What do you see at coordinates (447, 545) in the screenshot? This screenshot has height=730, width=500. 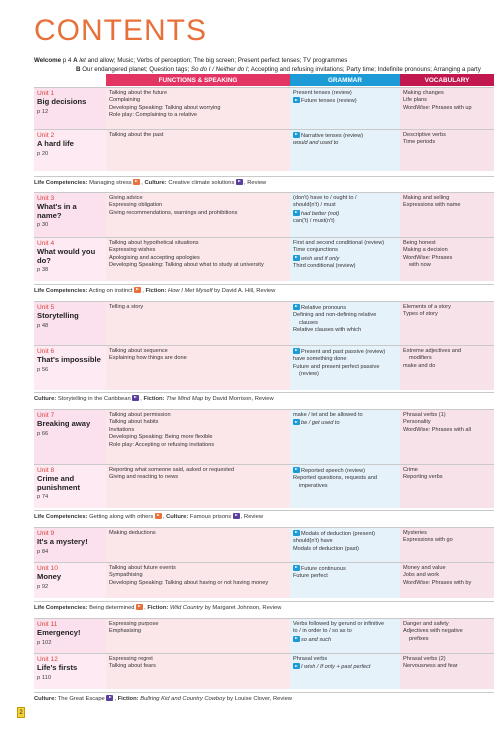 I see `vocabulary-cell: Mysteries Expressions with go` at bounding box center [447, 545].